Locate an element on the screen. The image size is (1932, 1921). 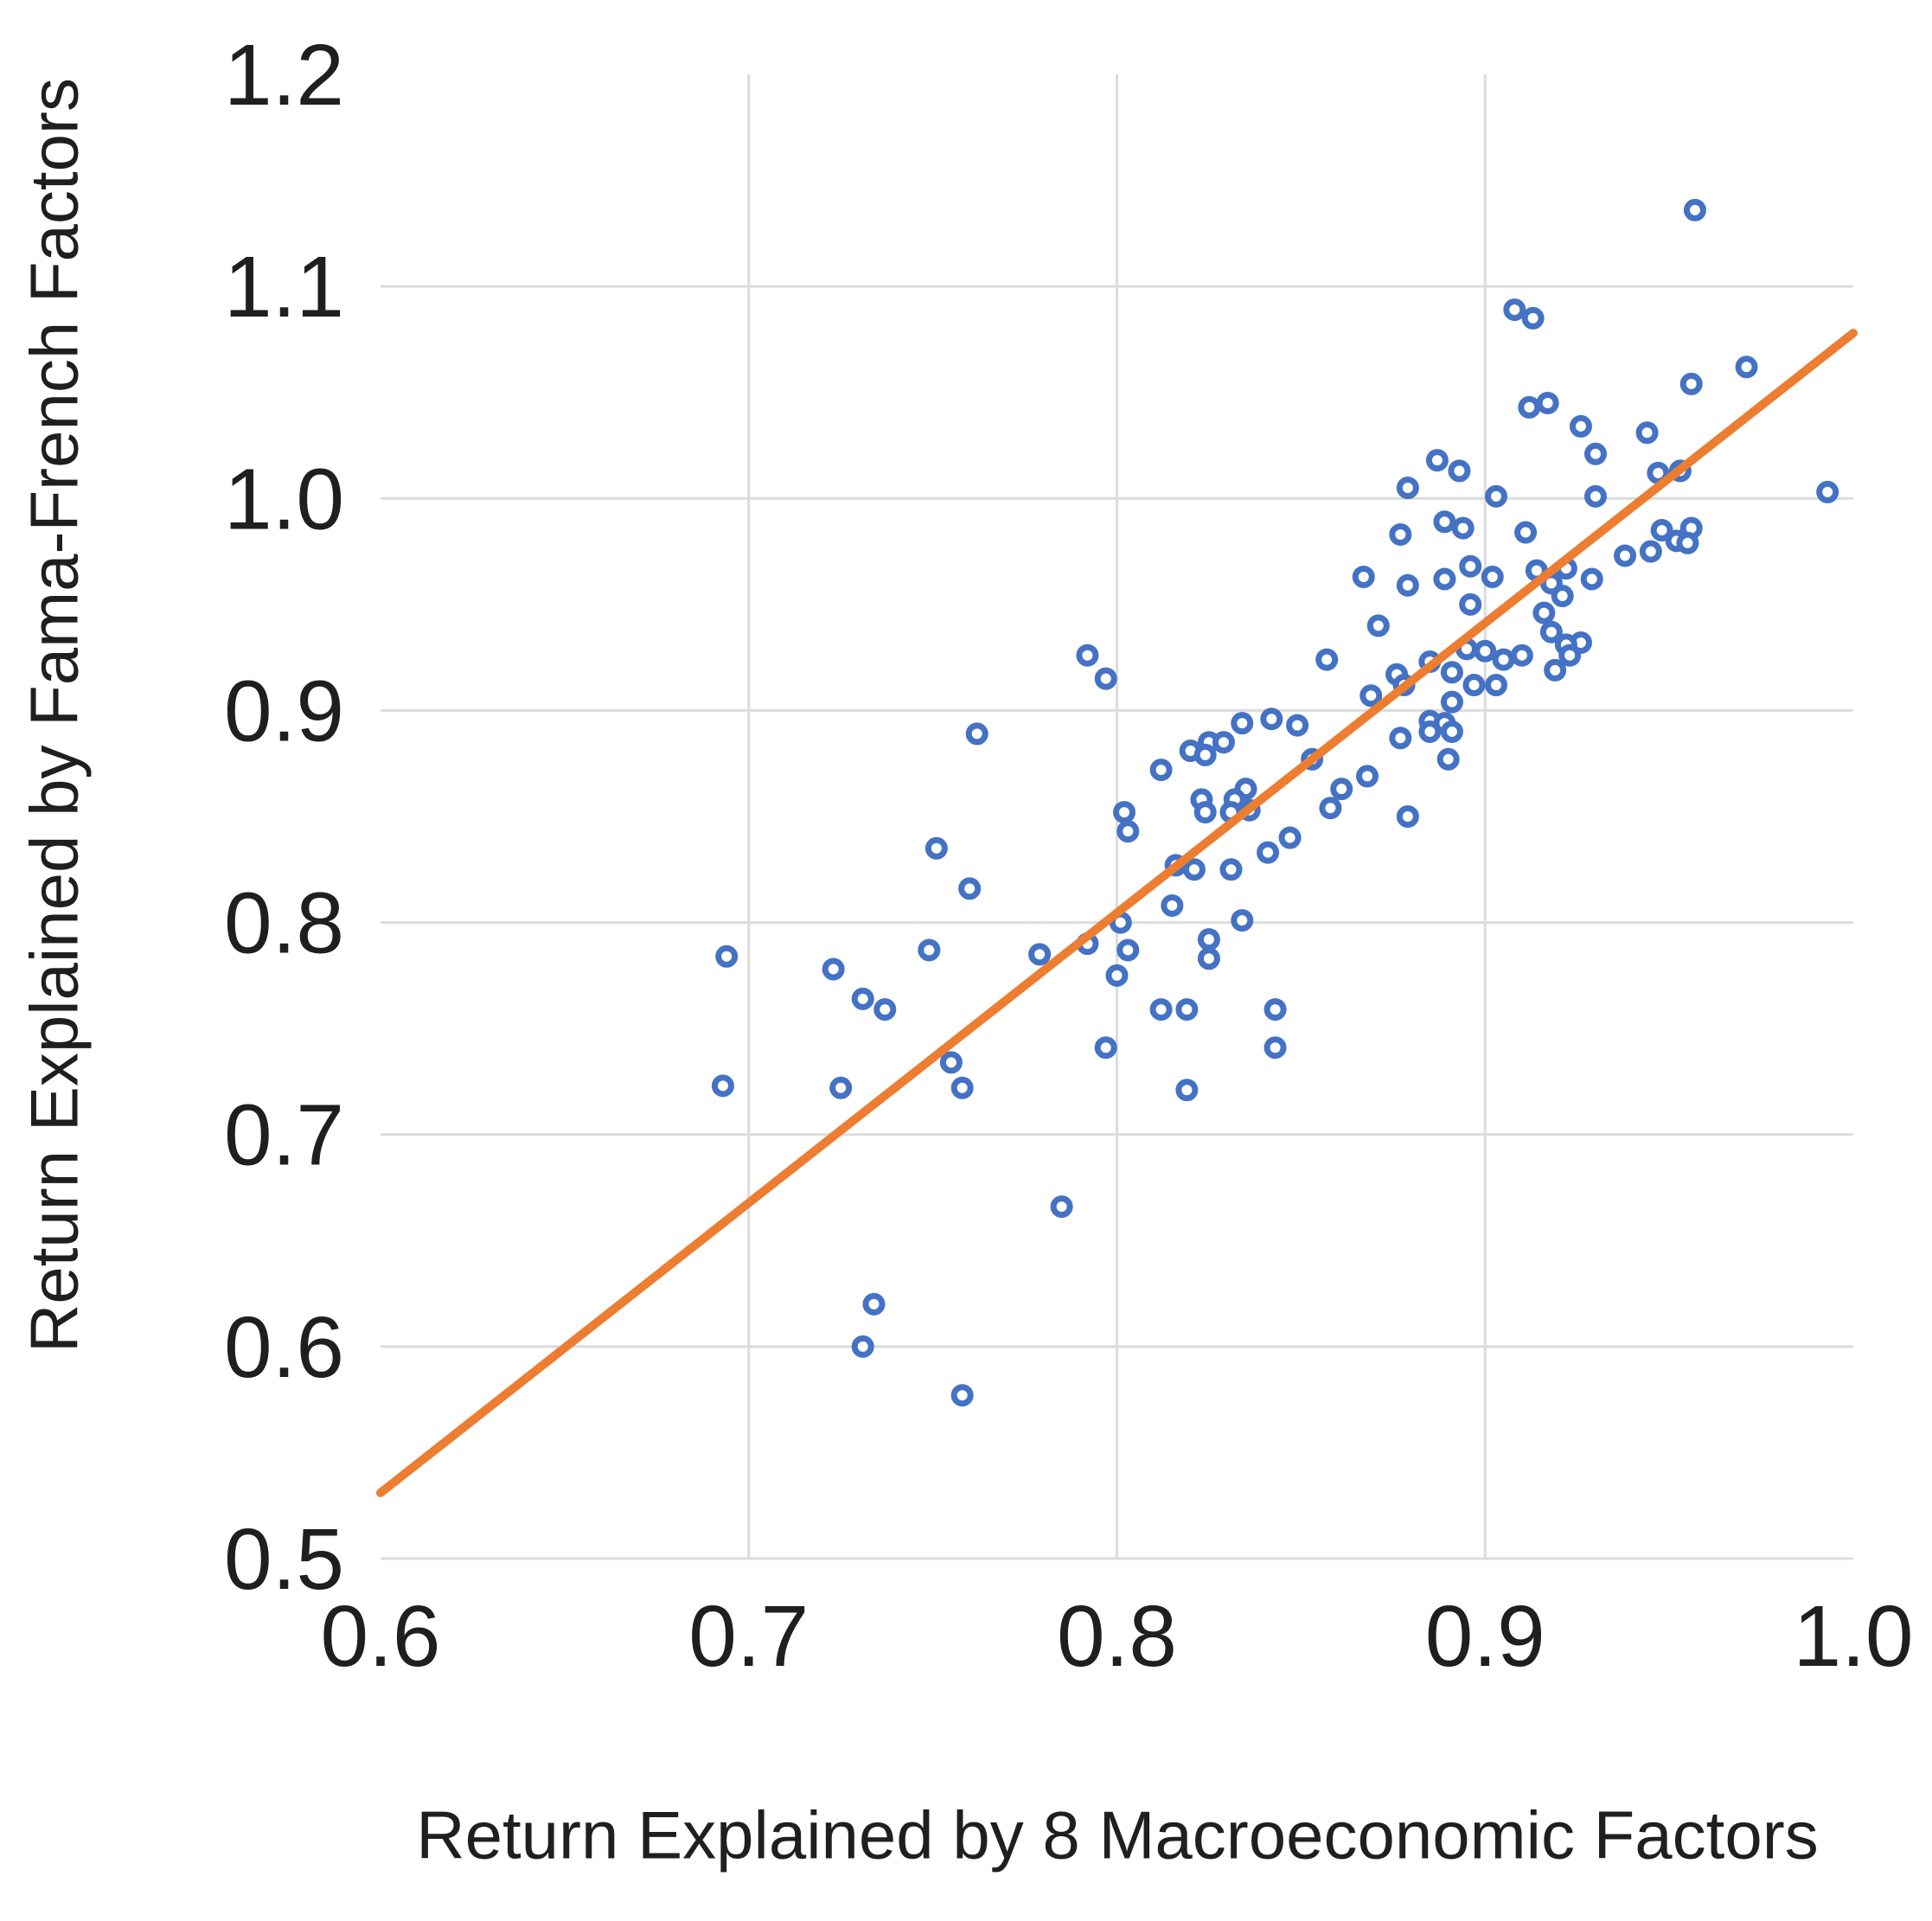
y-tick-label: 0.9 is located at coordinates (284, 711).